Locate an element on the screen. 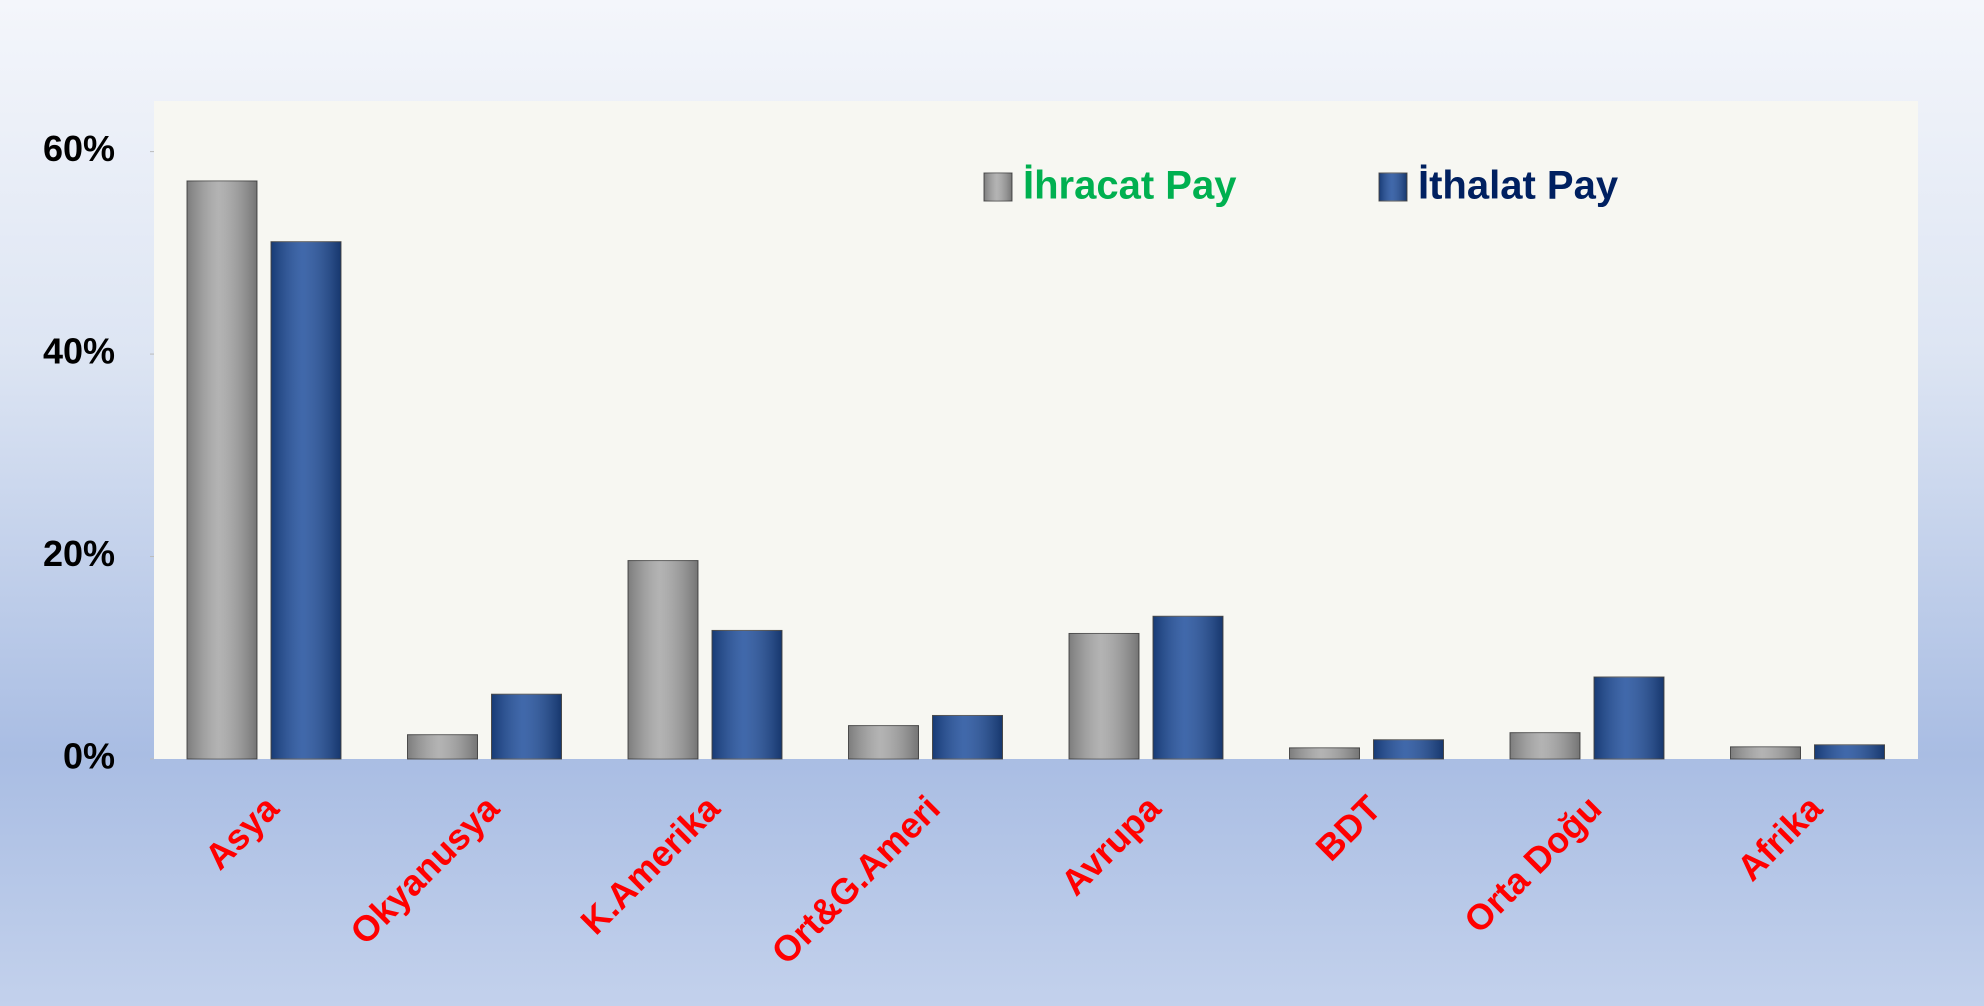 The width and height of the screenshot is (1984, 1006). y-tick-label: 40% is located at coordinates (79, 351).